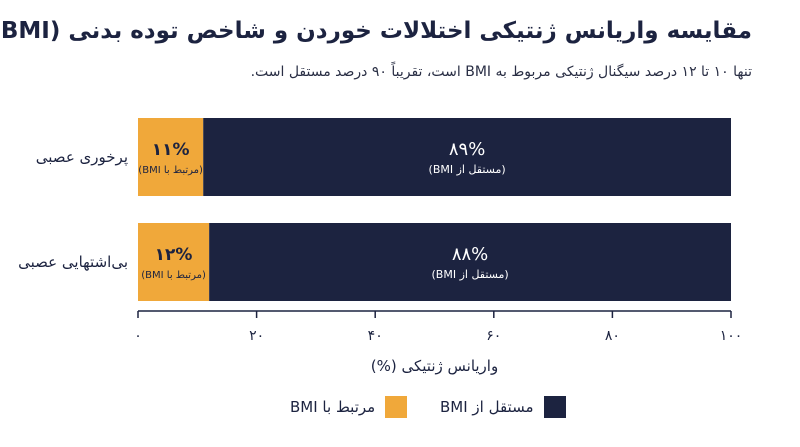 The height and width of the screenshot is (447, 800). What do you see at coordinates (73, 262) in the screenshot?
I see `category-label: بی‌اشتهایی عصبی` at bounding box center [73, 262].